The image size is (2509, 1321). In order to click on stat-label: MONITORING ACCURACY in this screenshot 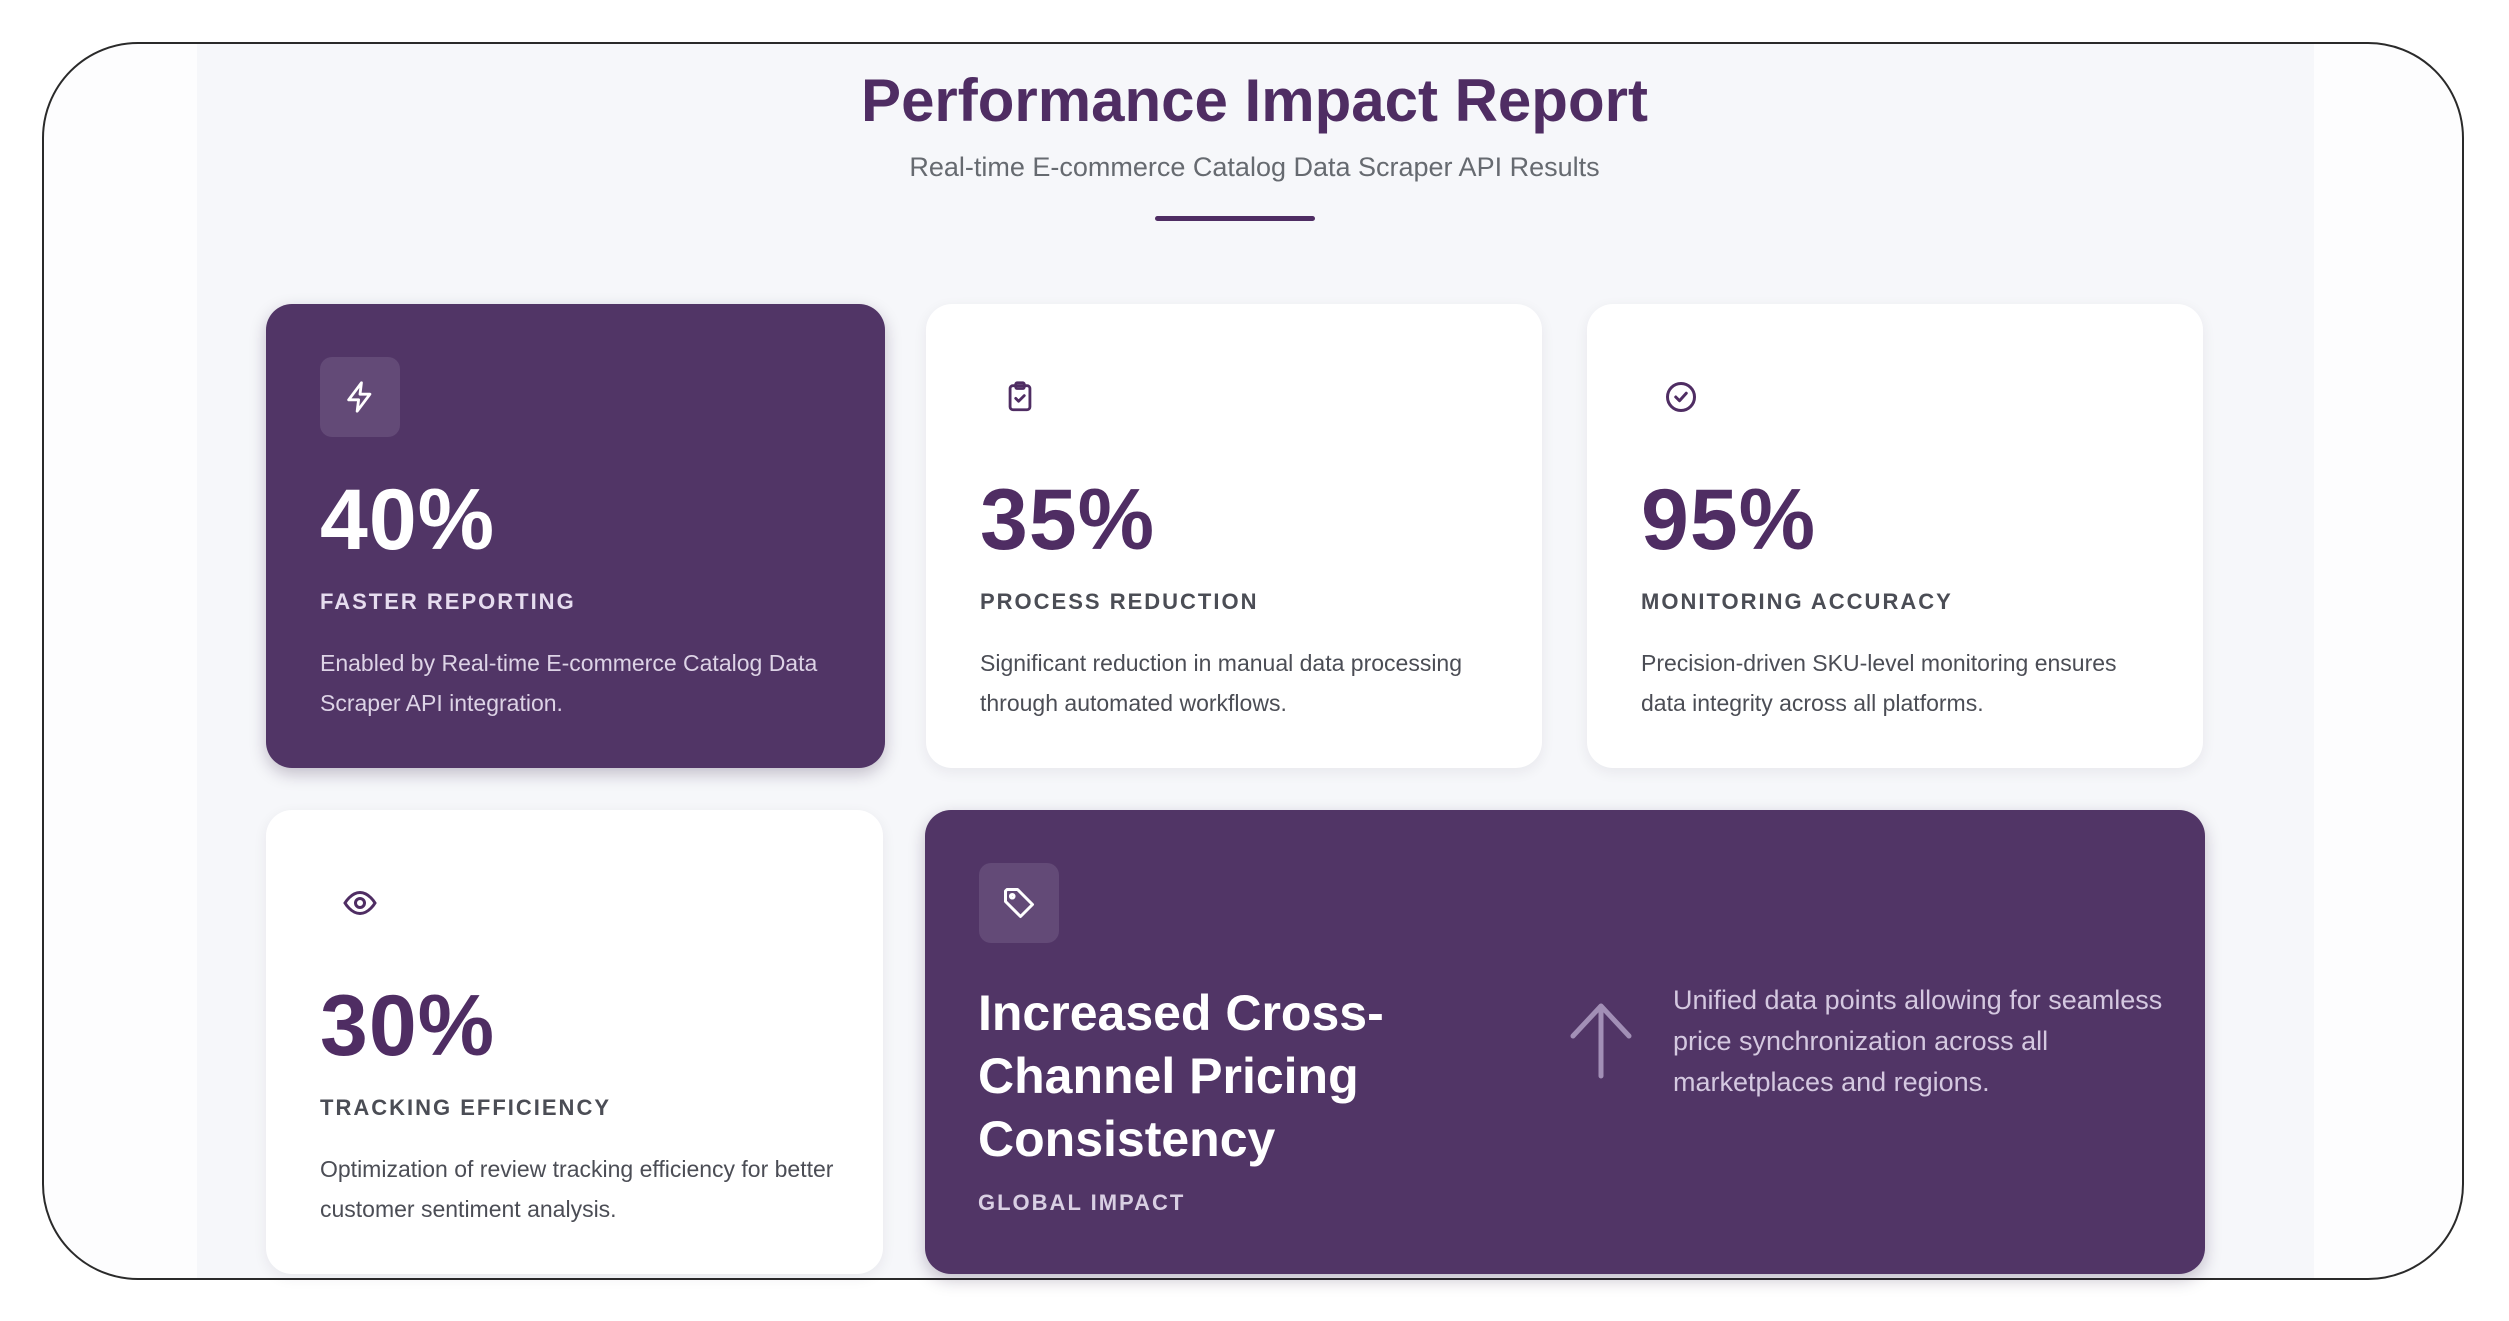, I will do `click(1797, 601)`.